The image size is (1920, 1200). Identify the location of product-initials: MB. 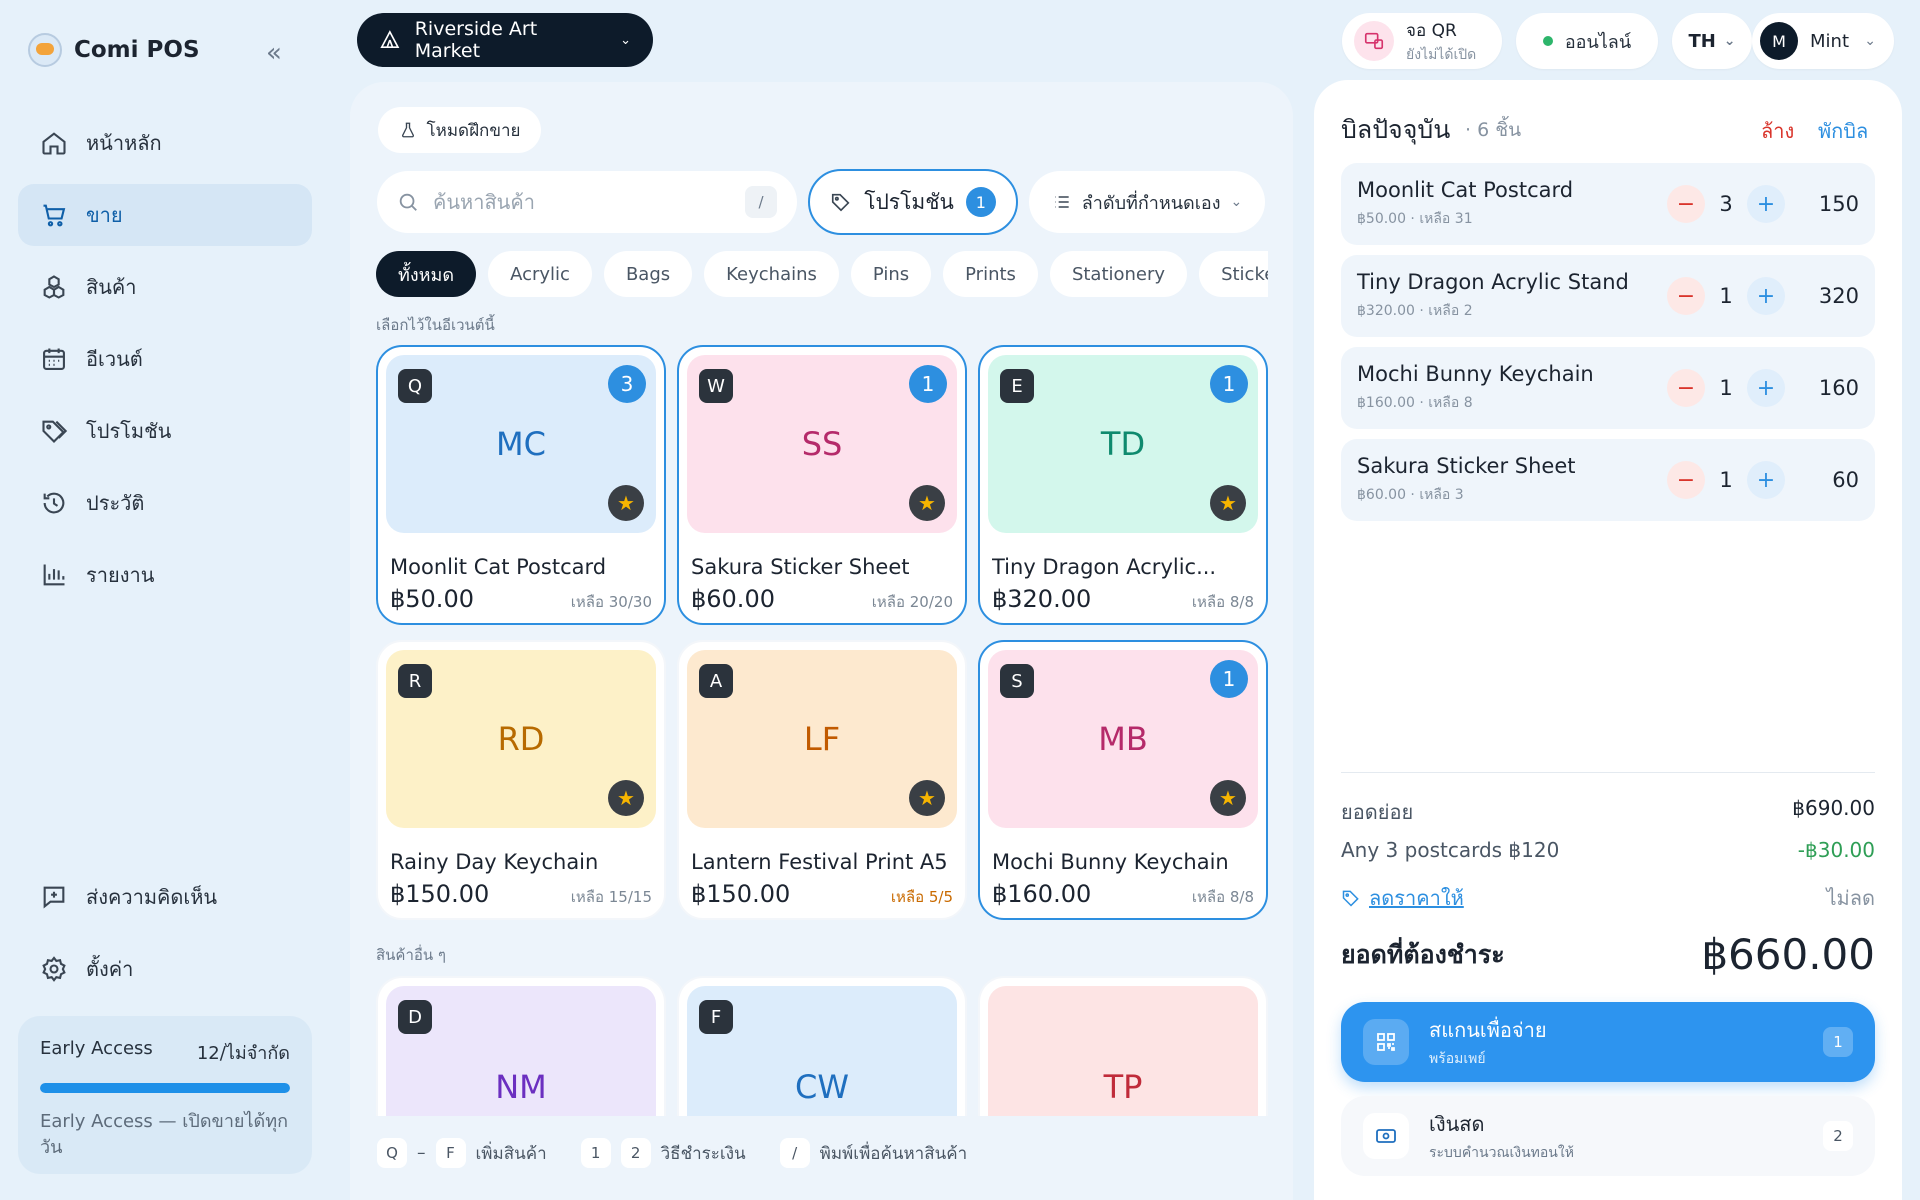
(1123, 739).